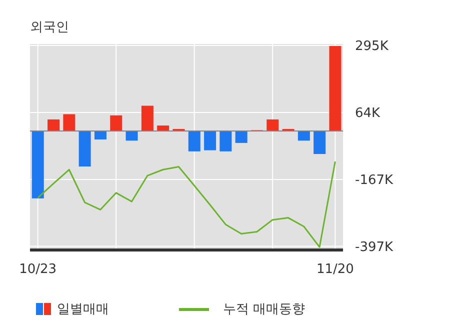 The image size is (451, 323). Describe the element at coordinates (368, 114) in the screenshot. I see `y-tick-label: 64K` at that location.